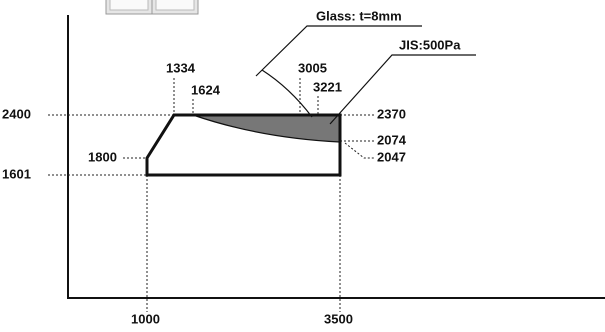  Describe the element at coordinates (152, 7) in the screenshot. I see `window-icon` at that location.